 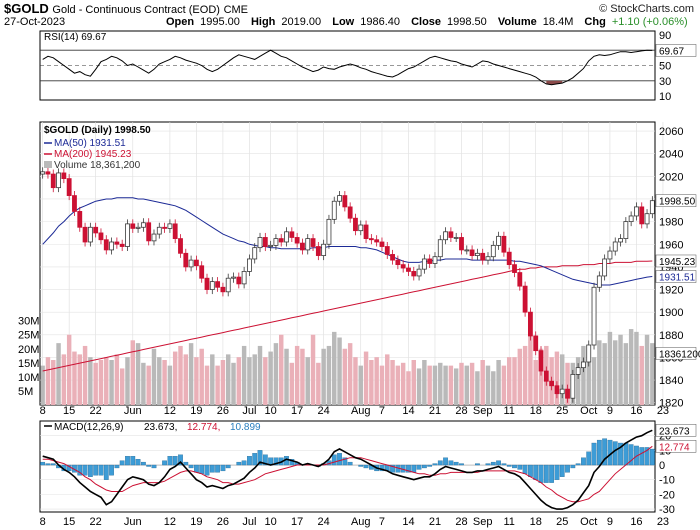 What do you see at coordinates (671, 155) in the screenshot?
I see `price-tick-label: 2040` at bounding box center [671, 155].